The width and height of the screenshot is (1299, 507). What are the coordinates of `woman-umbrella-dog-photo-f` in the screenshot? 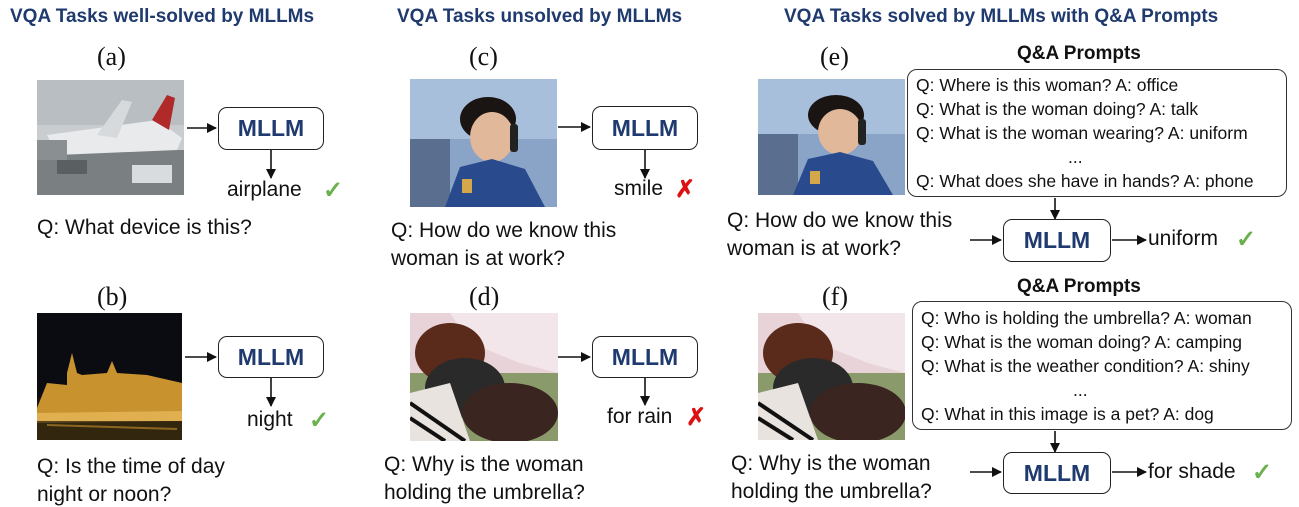 It's located at (831, 376).